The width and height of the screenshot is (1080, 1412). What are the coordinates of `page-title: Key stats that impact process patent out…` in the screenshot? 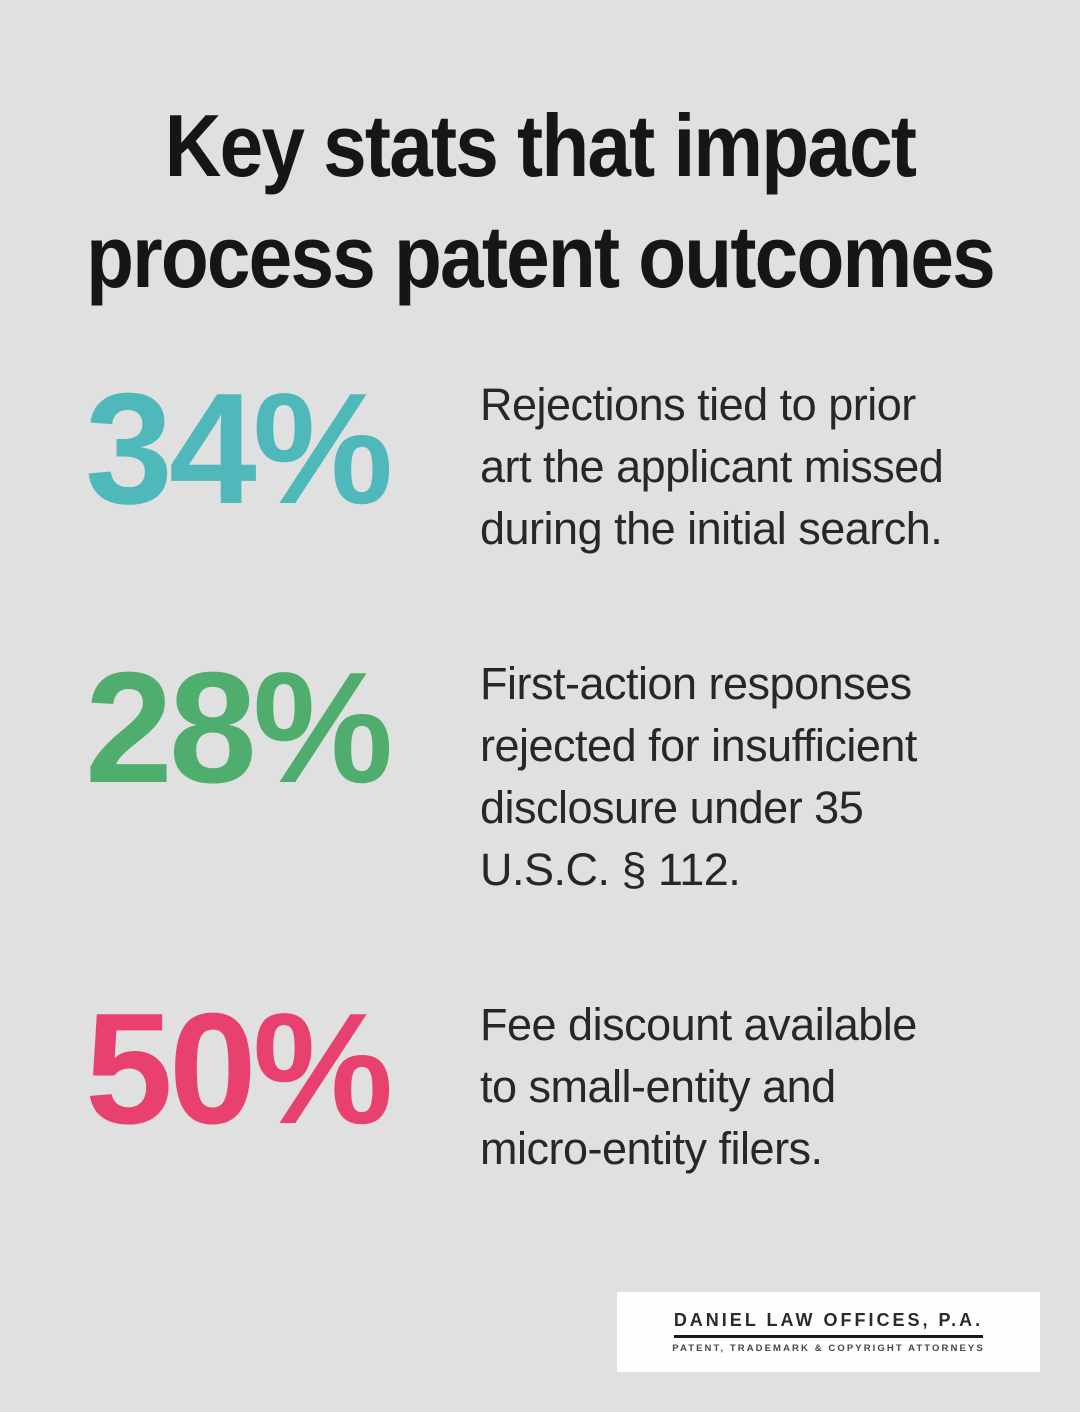 It's located at (541, 201).